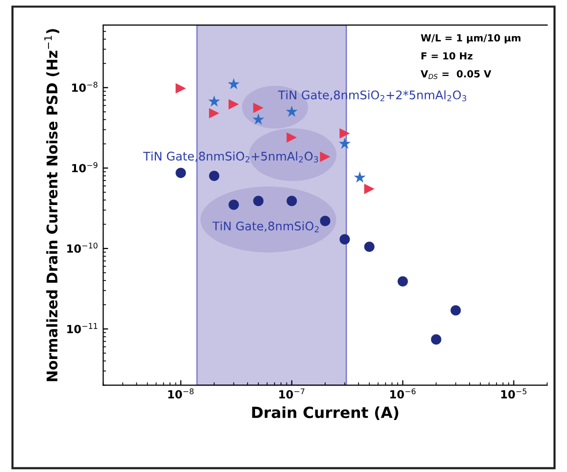 This screenshot has width=567, height=472. I want to click on x-tick-label: 10$^{−5}$, so click(513, 393).